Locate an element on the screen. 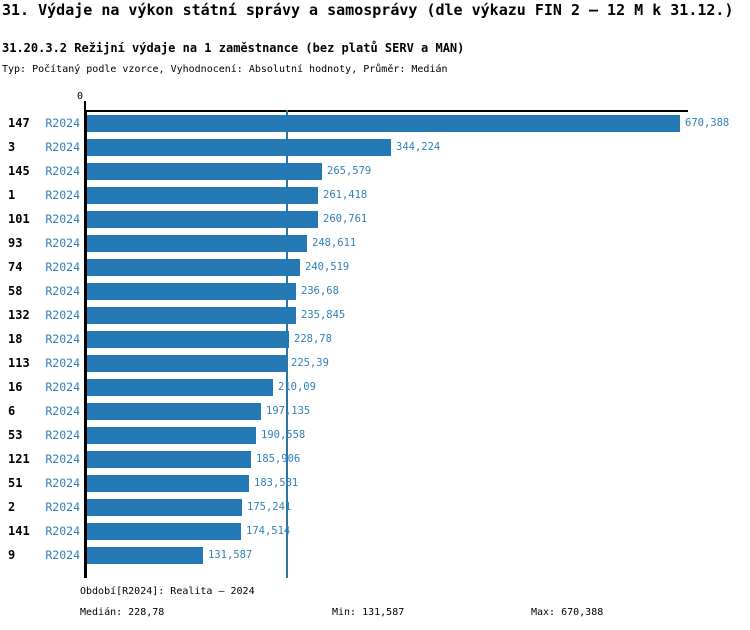  row-category-label: 121 is located at coordinates (19, 459).